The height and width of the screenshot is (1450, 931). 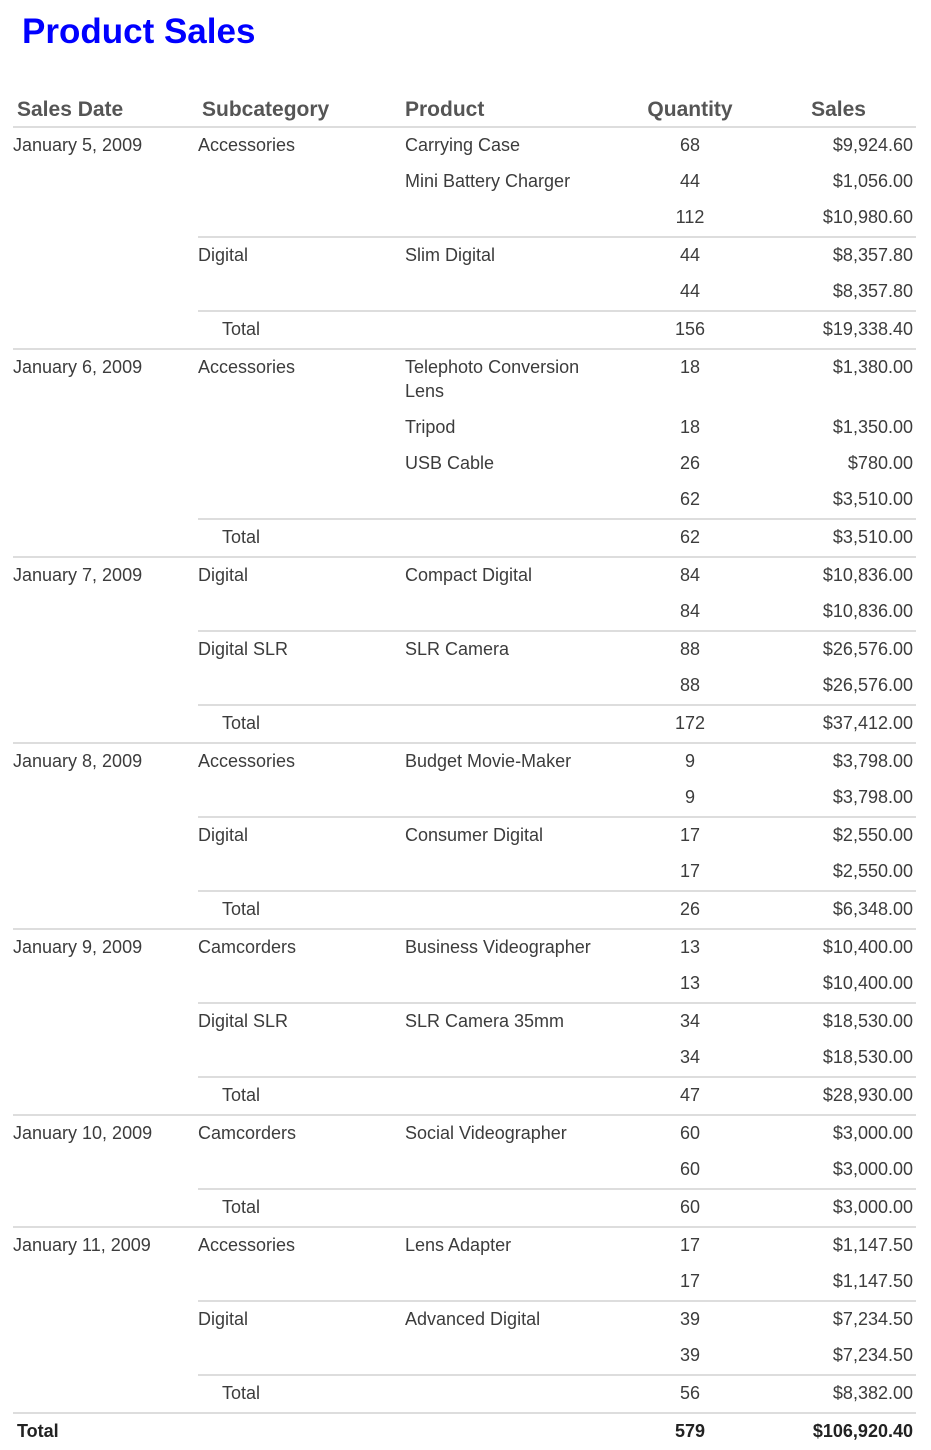 I want to click on subtotal-sales: $7,234.50, so click(x=872, y=1355).